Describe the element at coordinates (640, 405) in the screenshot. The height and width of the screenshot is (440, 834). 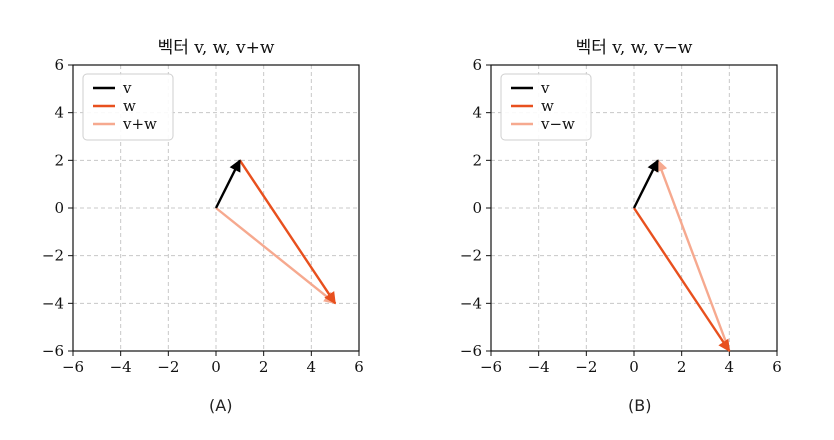
I see `caption-b: (B)` at that location.